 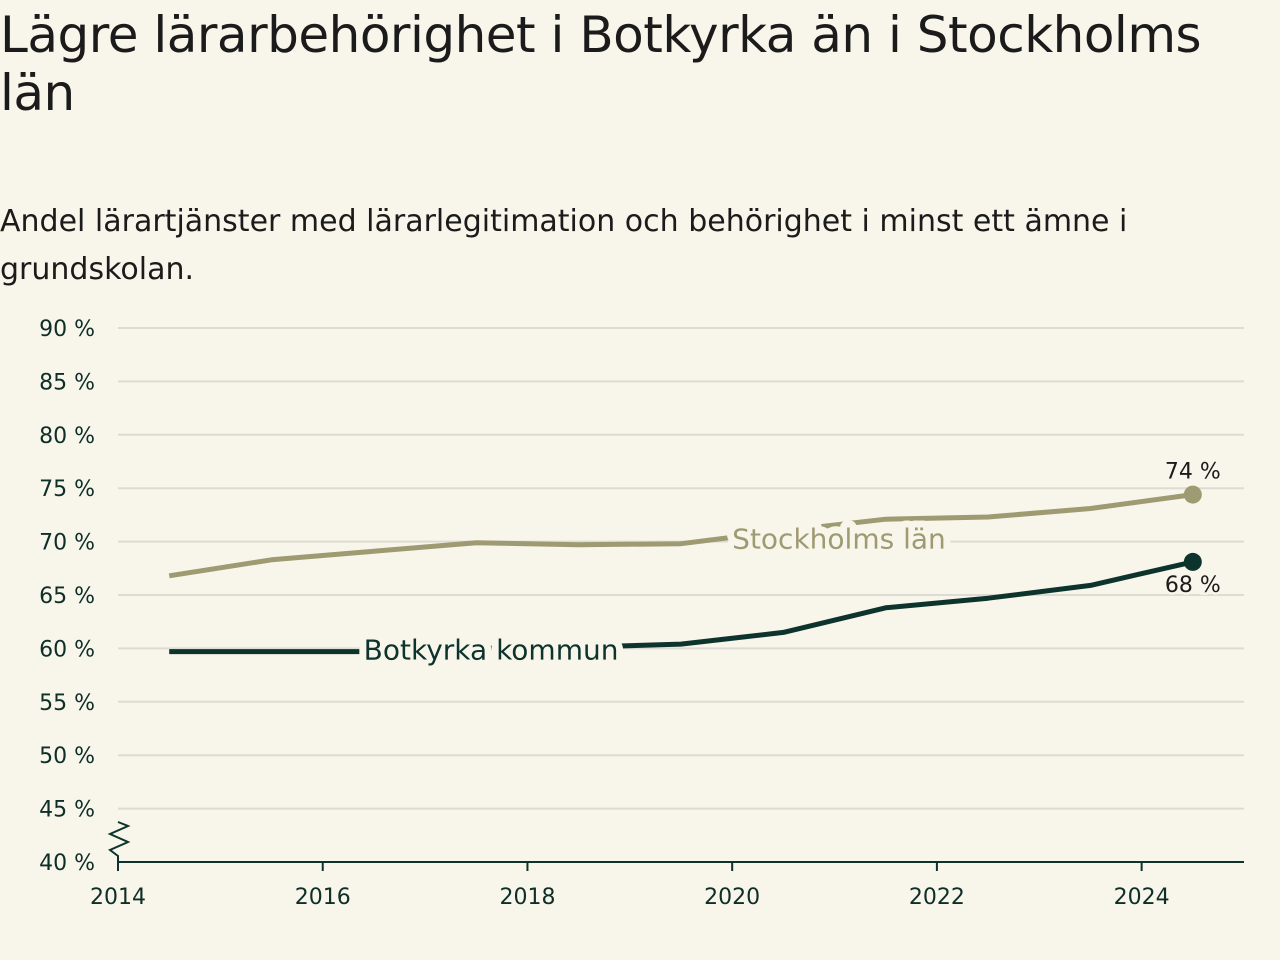 What do you see at coordinates (67, 703) in the screenshot?
I see `y-tick-label: 55 %` at bounding box center [67, 703].